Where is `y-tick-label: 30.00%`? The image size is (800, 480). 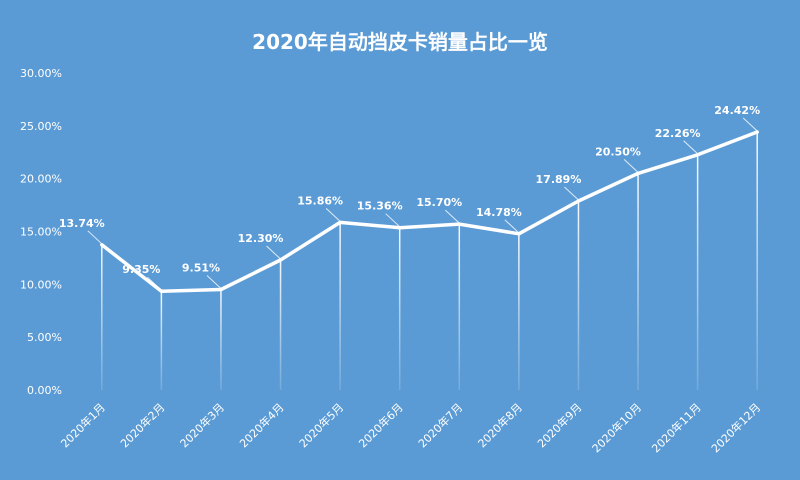
y-tick-label: 30.00% is located at coordinates (41, 73).